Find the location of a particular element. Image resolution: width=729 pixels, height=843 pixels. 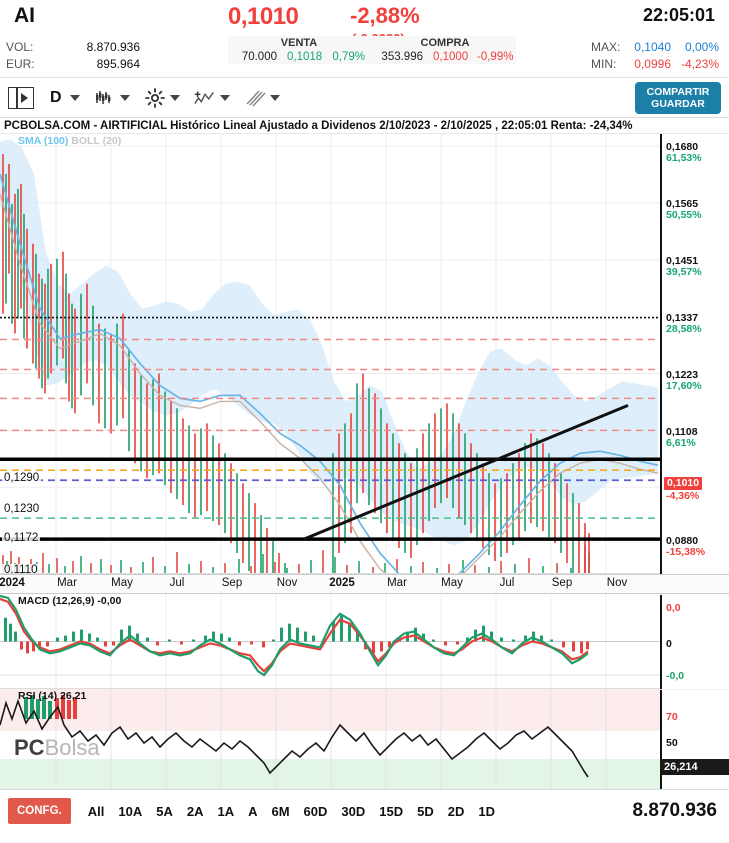

range-all: All is located at coordinates (96, 811).